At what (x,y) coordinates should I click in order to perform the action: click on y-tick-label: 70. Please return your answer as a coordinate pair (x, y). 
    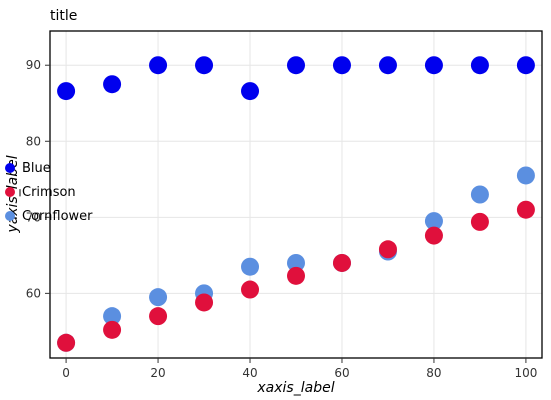
    Looking at the image, I should click on (33, 217).